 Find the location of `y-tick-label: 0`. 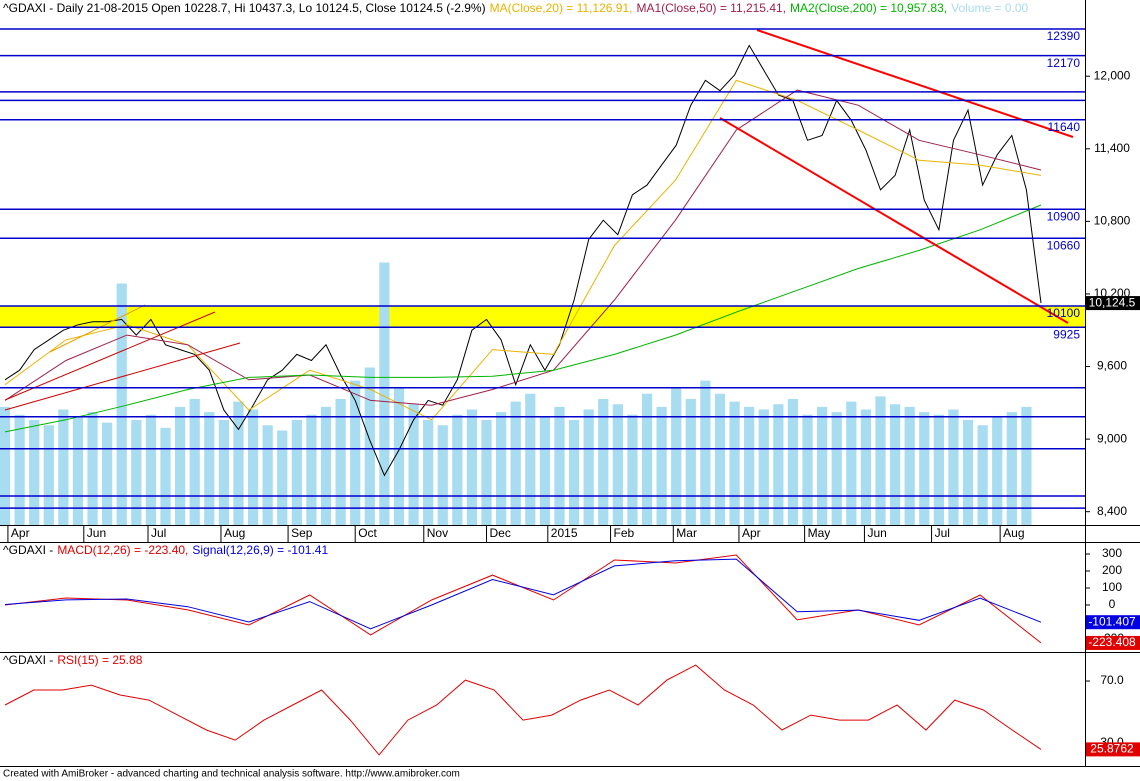

y-tick-label: 0 is located at coordinates (1112, 604).